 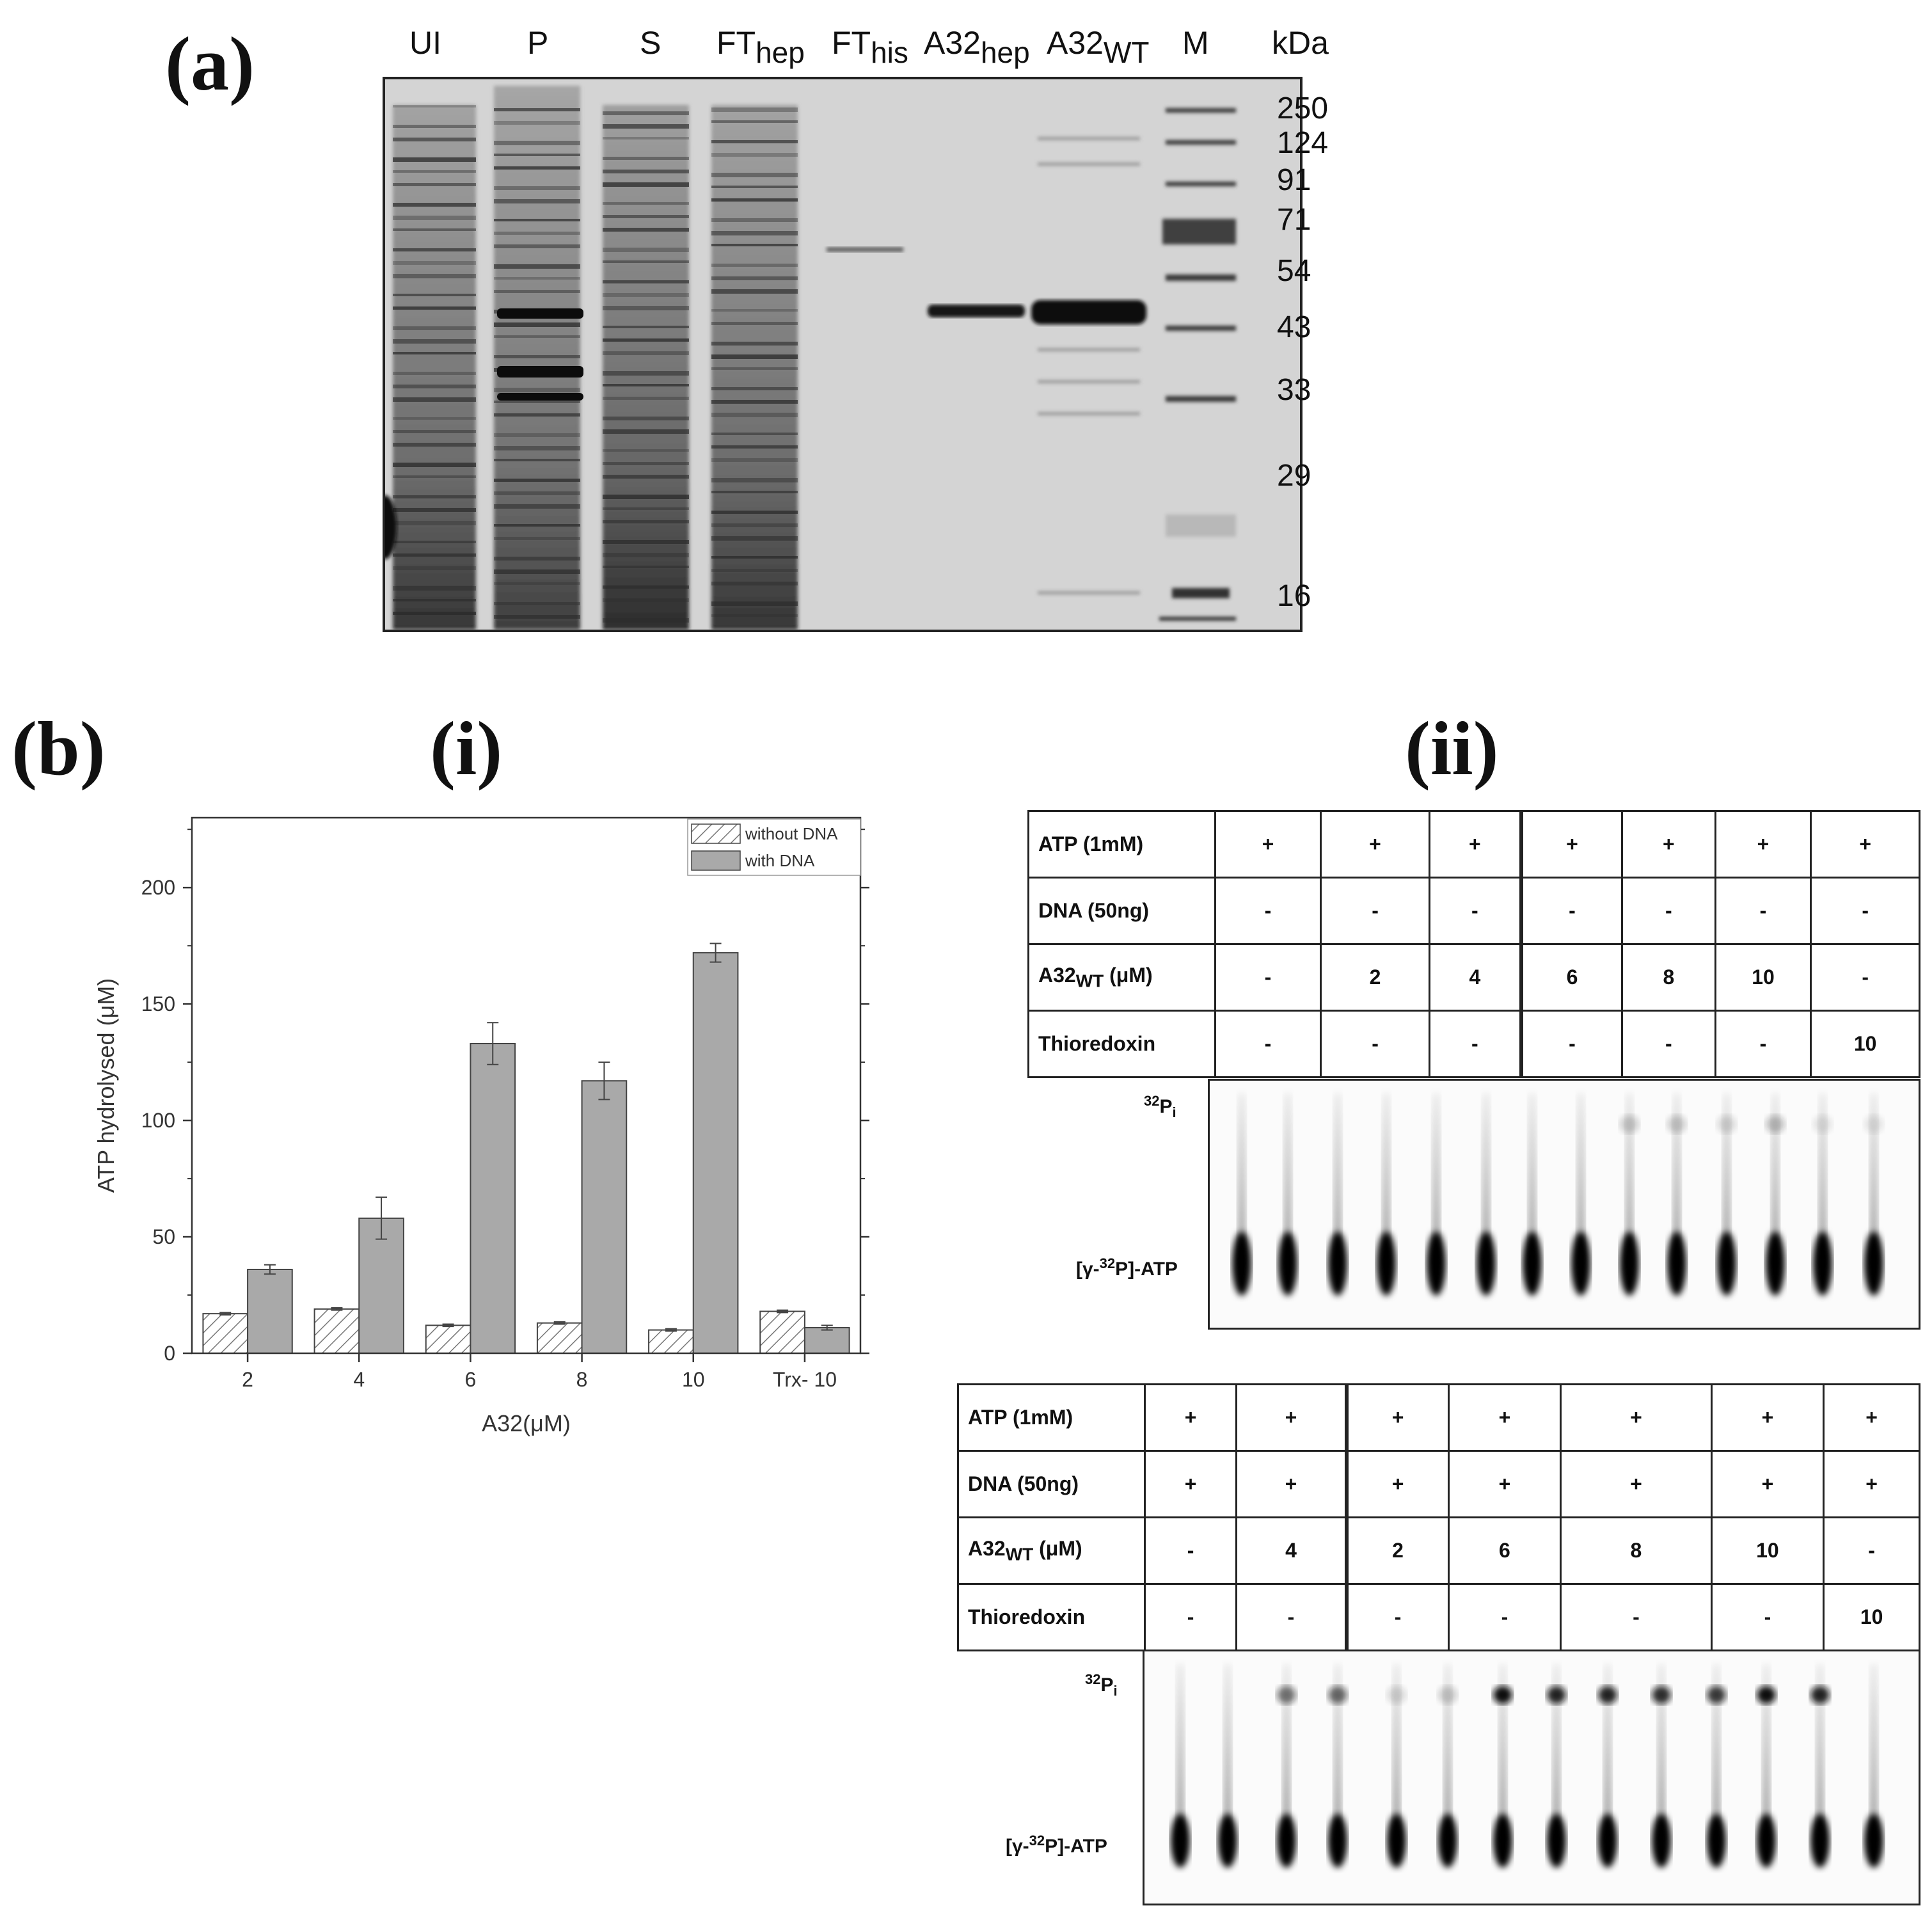 I want to click on plot-frame, so click(x=526, y=1086).